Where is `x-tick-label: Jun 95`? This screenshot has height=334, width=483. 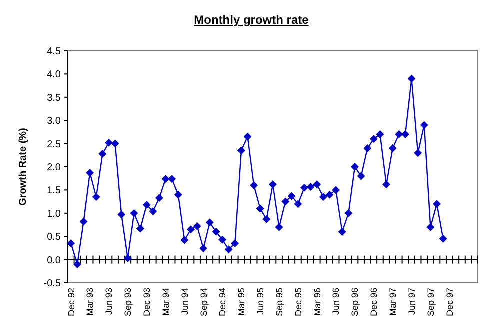 x-tick-label: Jun 95 is located at coordinates (261, 302).